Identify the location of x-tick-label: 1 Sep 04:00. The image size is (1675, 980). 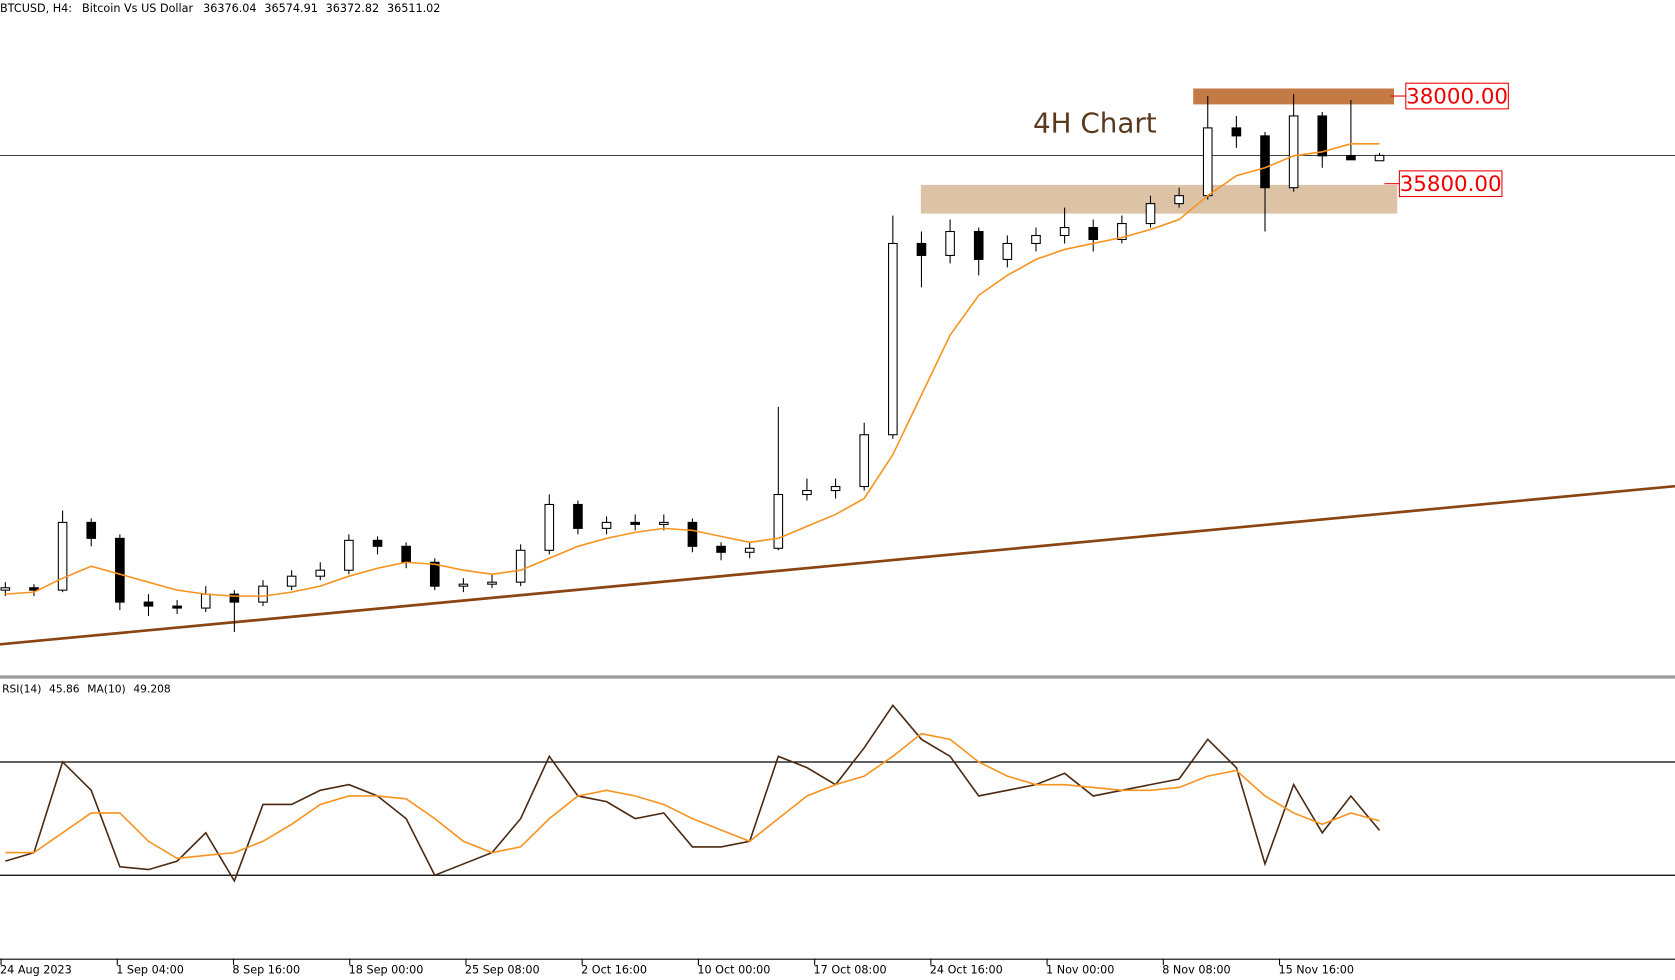
(150, 970).